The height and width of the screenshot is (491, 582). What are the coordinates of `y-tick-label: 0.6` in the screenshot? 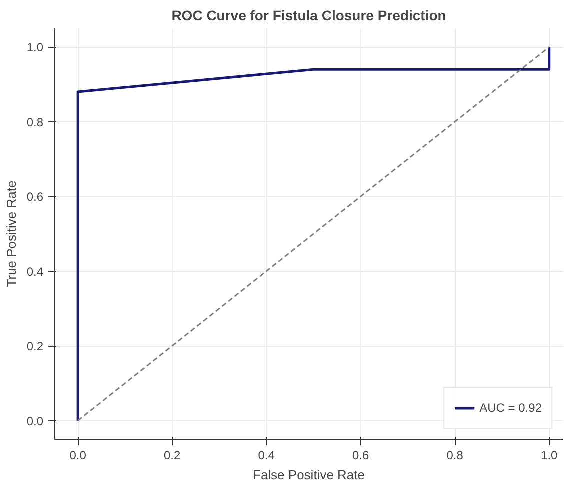 It's located at (35, 197).